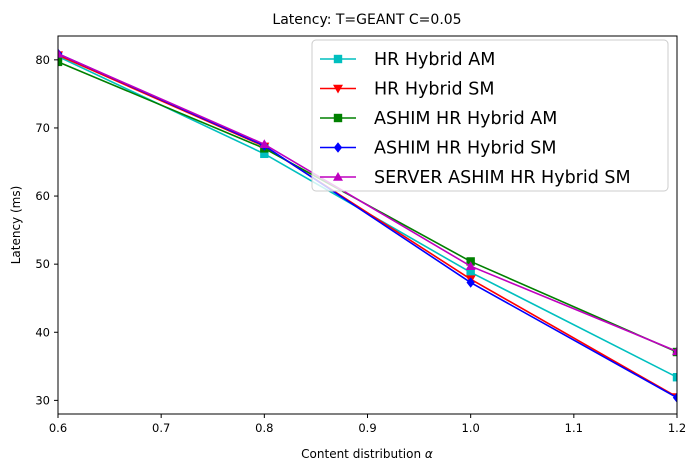  I want to click on legend-item-1-label: HR Hybrid AM, so click(434, 60).